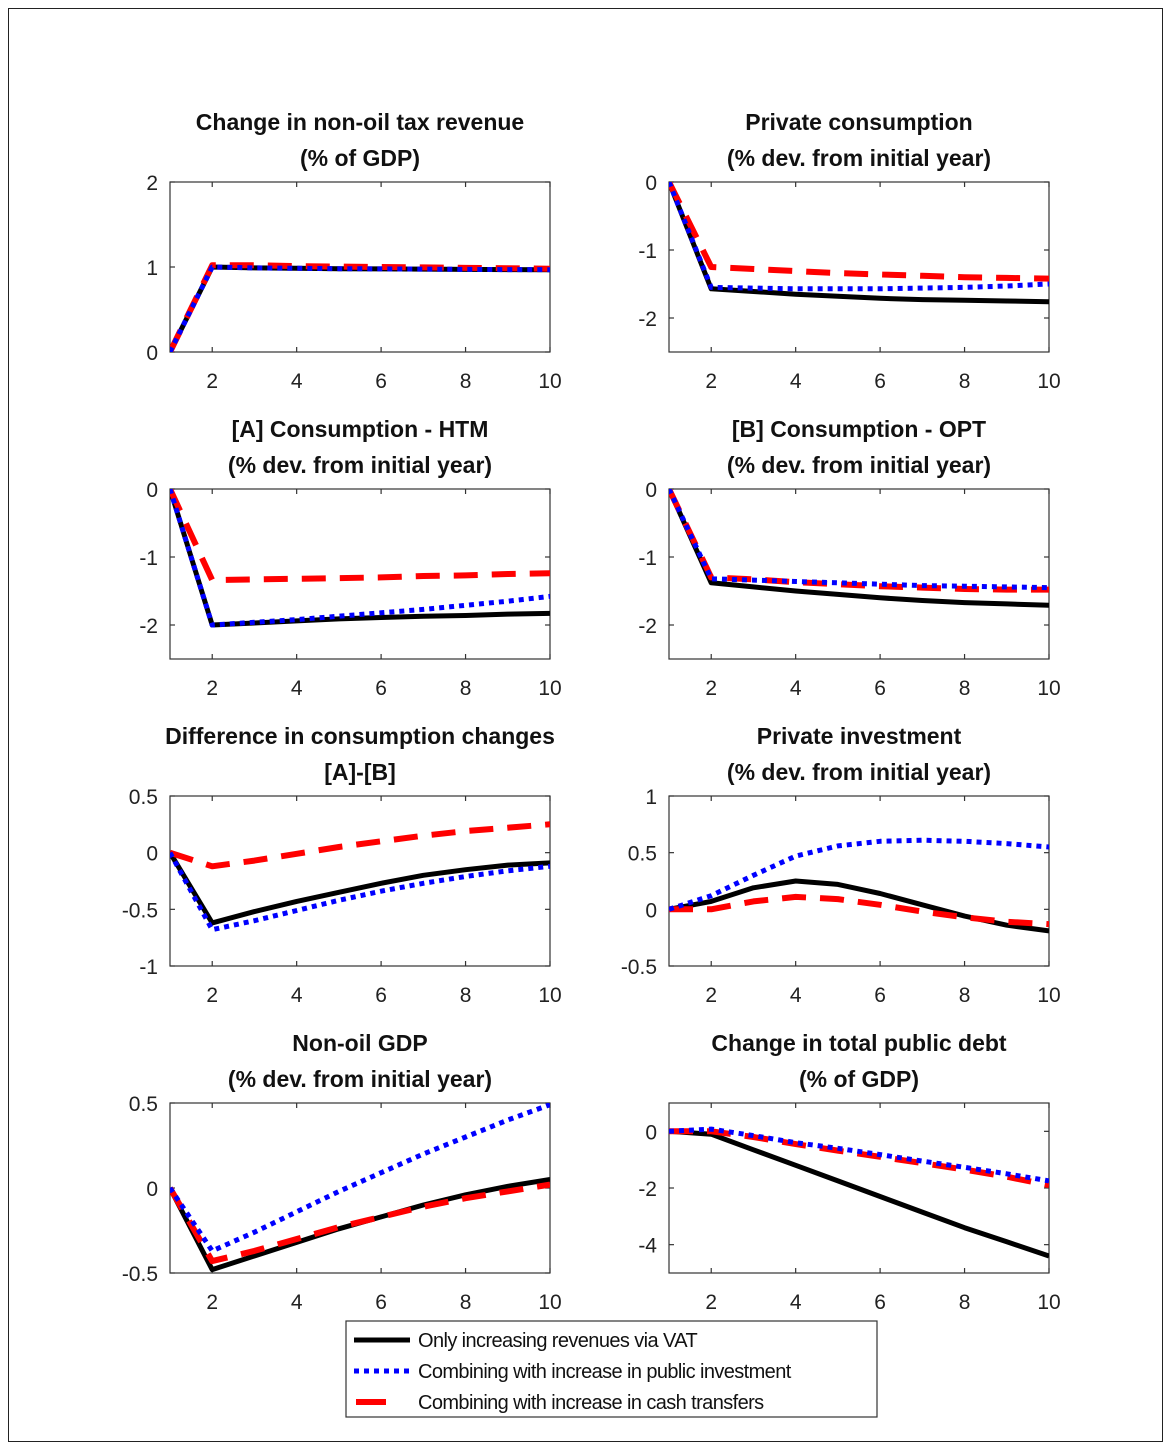 Image resolution: width=1167 pixels, height=1444 pixels. What do you see at coordinates (359, 1043) in the screenshot?
I see `panel-title: Non-oil GDP` at bounding box center [359, 1043].